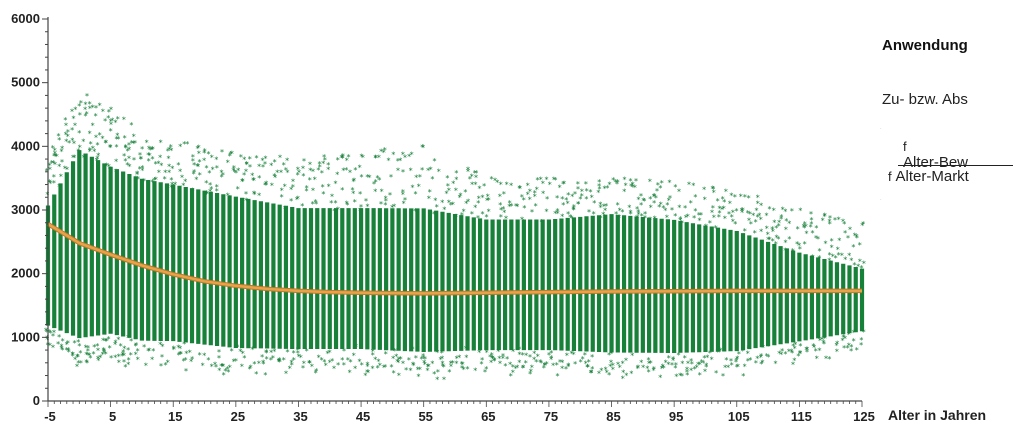 The width and height of the screenshot is (1013, 427). Describe the element at coordinates (454, 258) in the screenshot. I see `trend-line` at that location.